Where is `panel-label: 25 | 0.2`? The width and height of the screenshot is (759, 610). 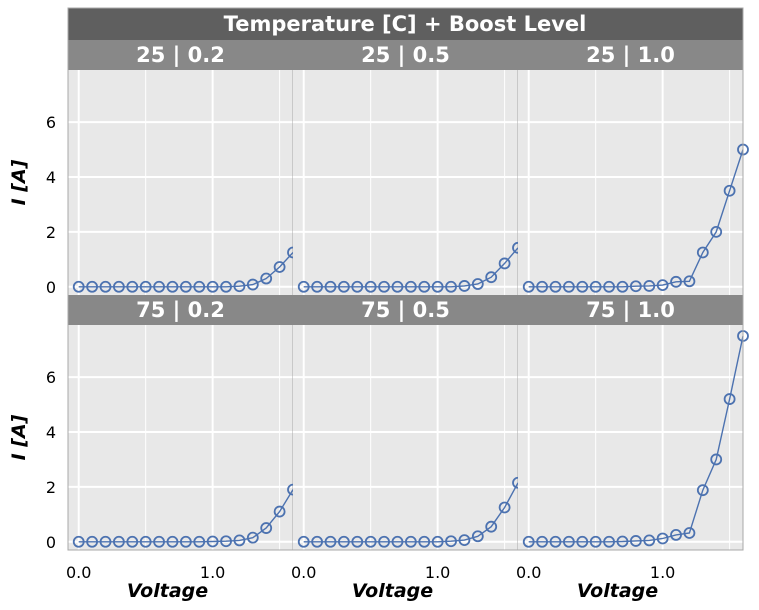 panel-label: 25 | 0.2 is located at coordinates (180, 55).